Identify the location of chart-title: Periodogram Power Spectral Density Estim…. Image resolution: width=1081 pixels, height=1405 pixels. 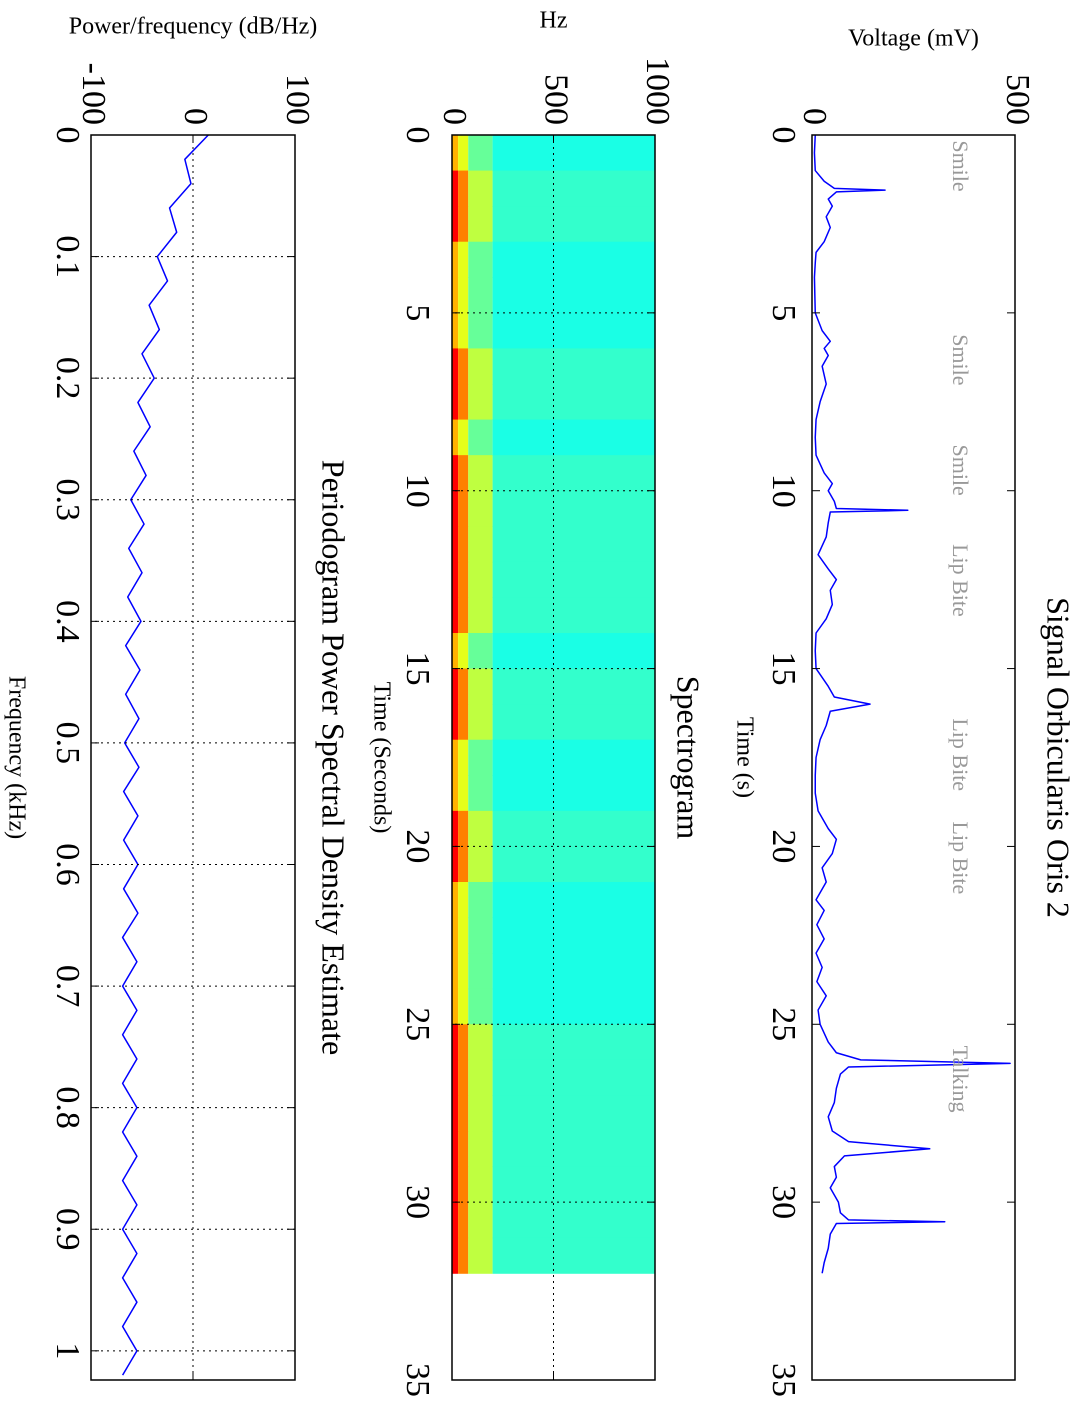
(334, 757).